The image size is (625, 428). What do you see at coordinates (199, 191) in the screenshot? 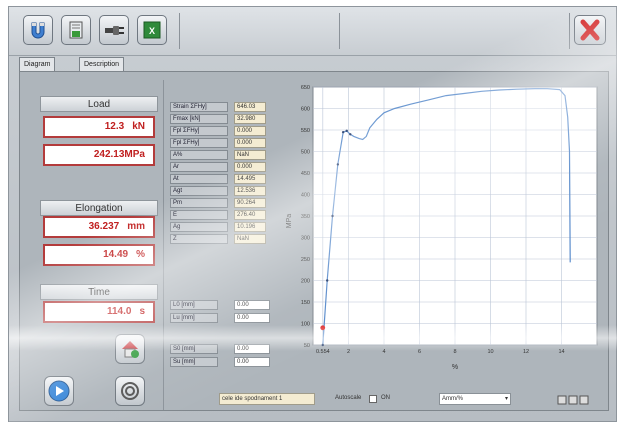
I see `param-name: Agt` at bounding box center [199, 191].